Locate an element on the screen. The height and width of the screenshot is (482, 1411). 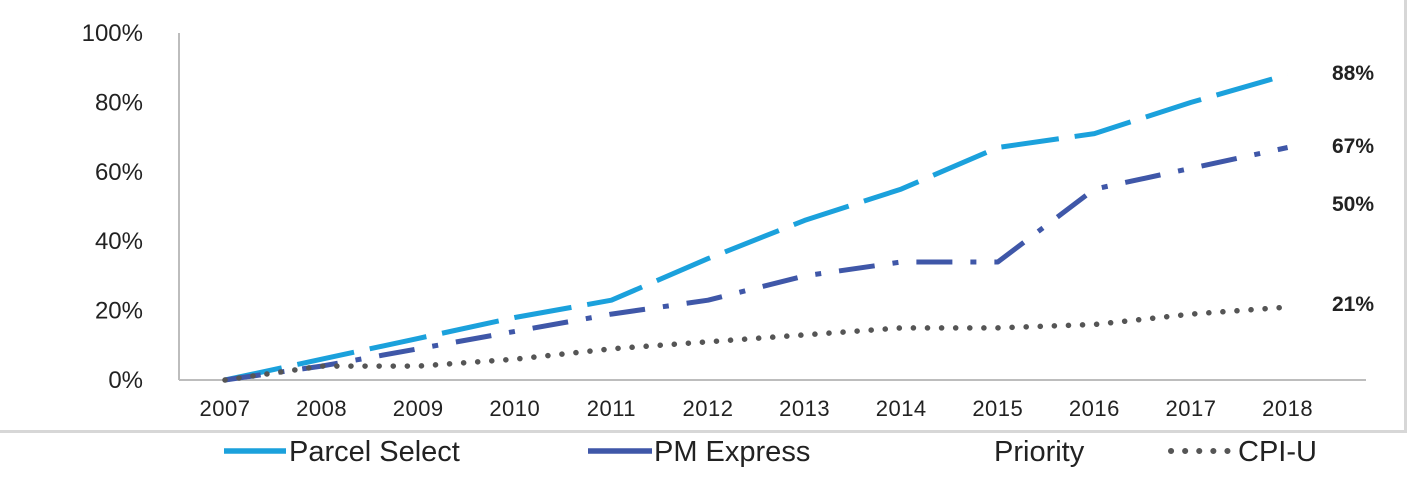
x-tick-label: 2012 is located at coordinates (708, 408).